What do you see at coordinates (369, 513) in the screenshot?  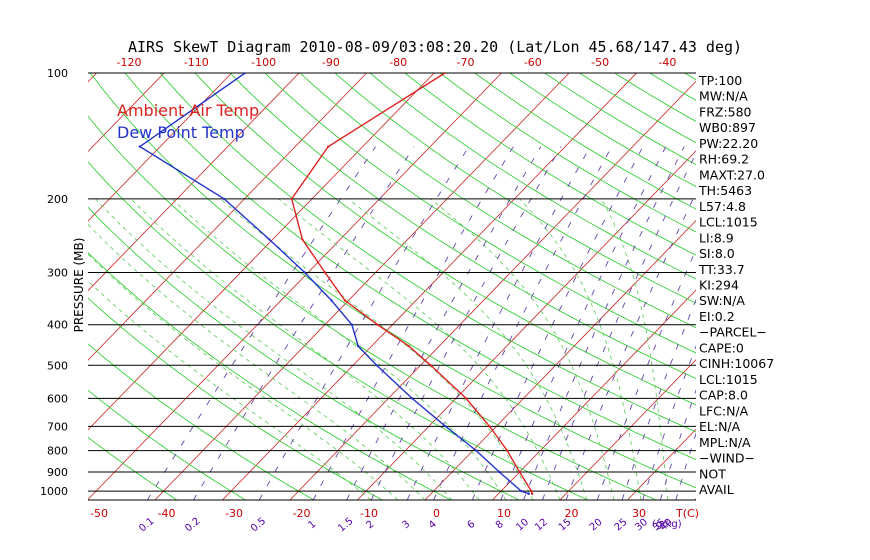 I see `bottom-temp-tick: -10` at bounding box center [369, 513].